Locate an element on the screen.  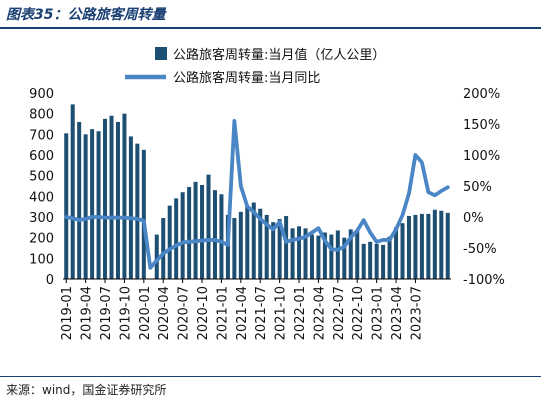
x-tick-label: 2023-04 is located at coordinates (397, 313).